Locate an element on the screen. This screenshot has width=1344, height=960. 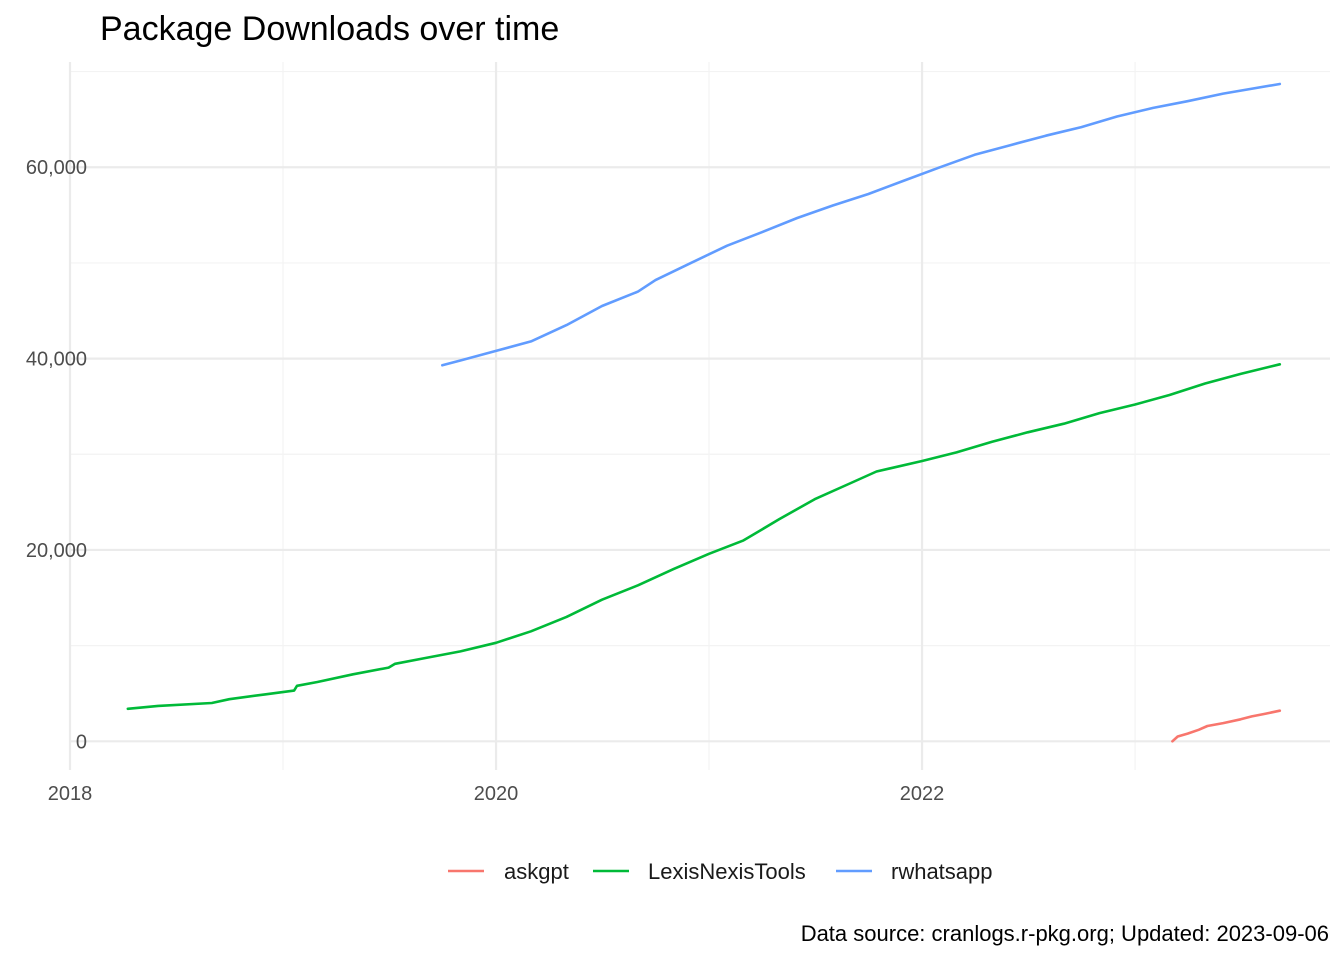
y-tick-label: 20,000 is located at coordinates (56, 551).